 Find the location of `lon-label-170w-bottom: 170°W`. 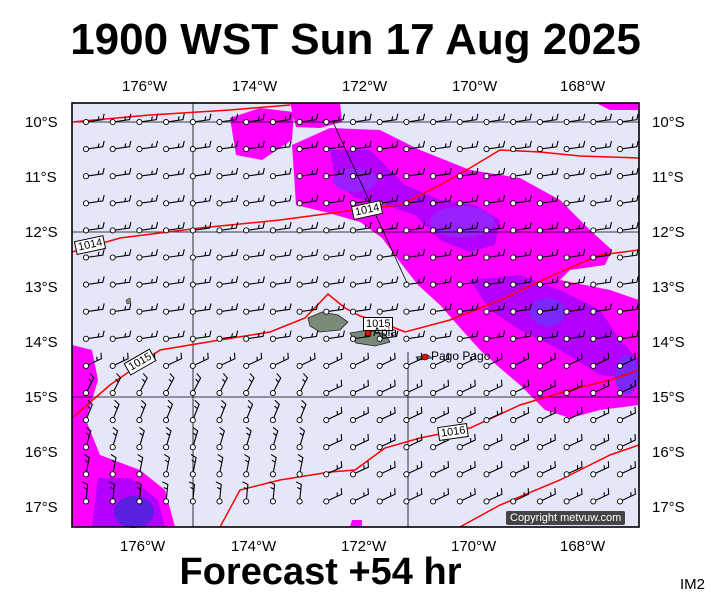

lon-label-170w-bottom: 170°W is located at coordinates (474, 546).